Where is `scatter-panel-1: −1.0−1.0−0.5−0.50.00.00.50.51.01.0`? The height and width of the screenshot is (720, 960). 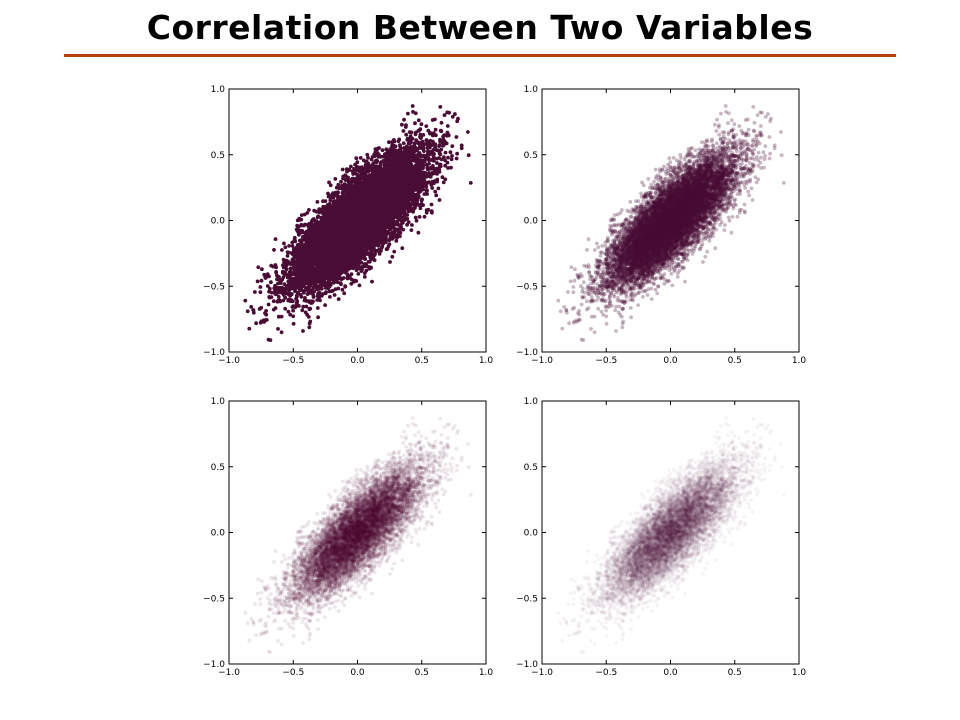 scatter-panel-1: −1.0−1.0−0.5−0.50.00.00.50.51.01.0 is located at coordinates (348, 225).